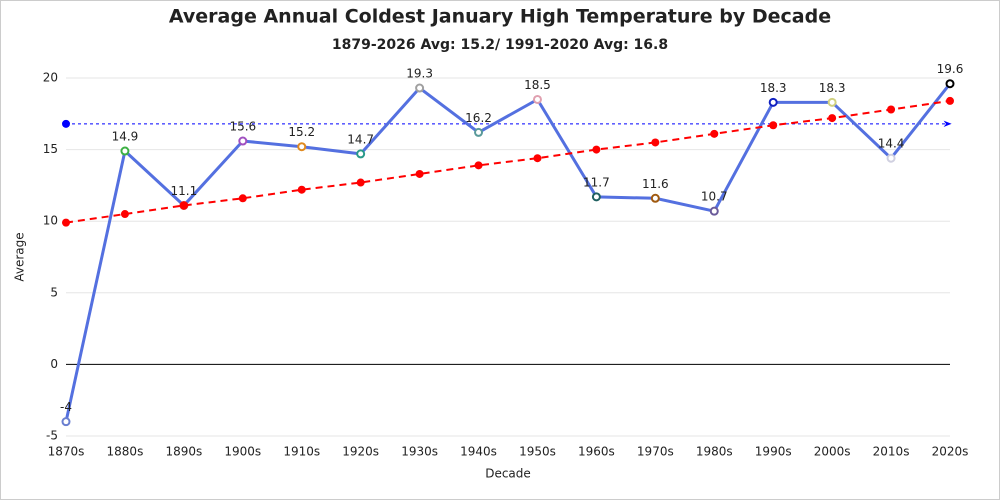 The image size is (1000, 500). I want to click on x-tick-label: 1920s, so click(360, 452).